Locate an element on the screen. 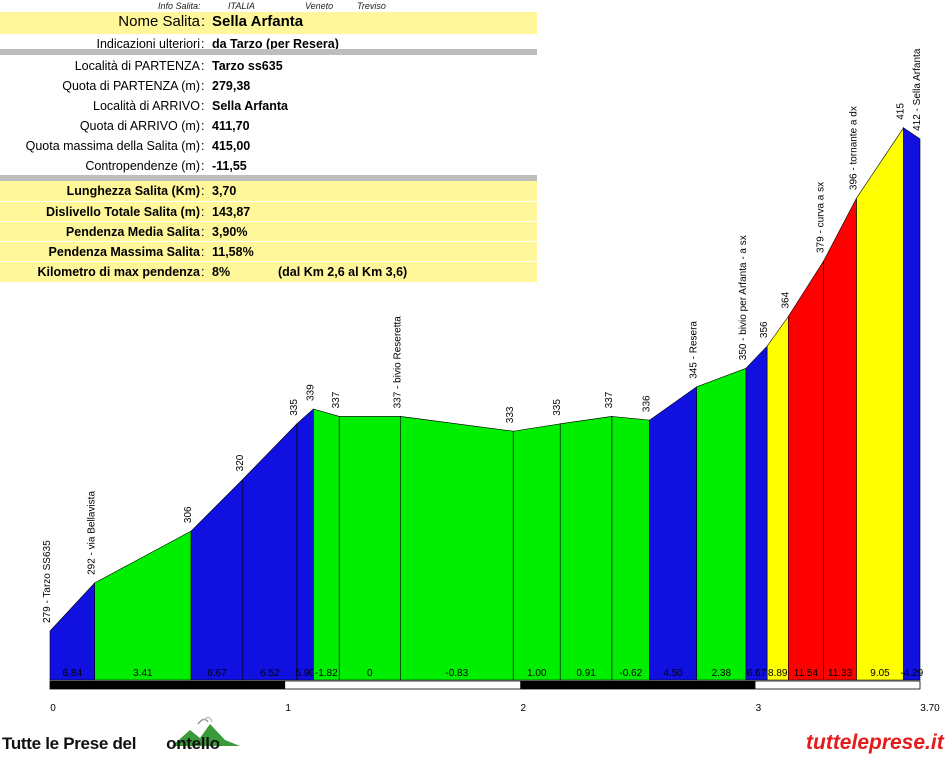 This screenshot has height=759, width=950. point-label: 292 - via Bellavista is located at coordinates (92, 533).